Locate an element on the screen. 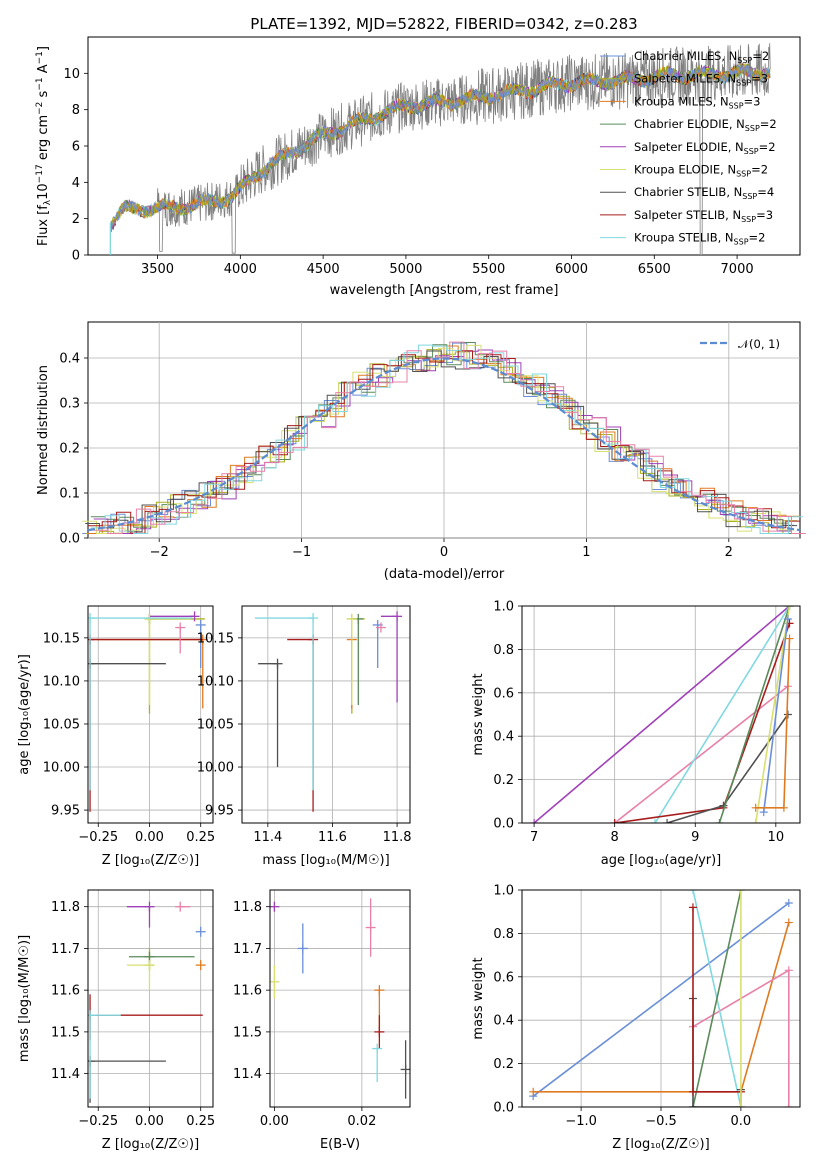 The image size is (819, 1170). weight_vs_Z-plot-area is located at coordinates (661, 998).